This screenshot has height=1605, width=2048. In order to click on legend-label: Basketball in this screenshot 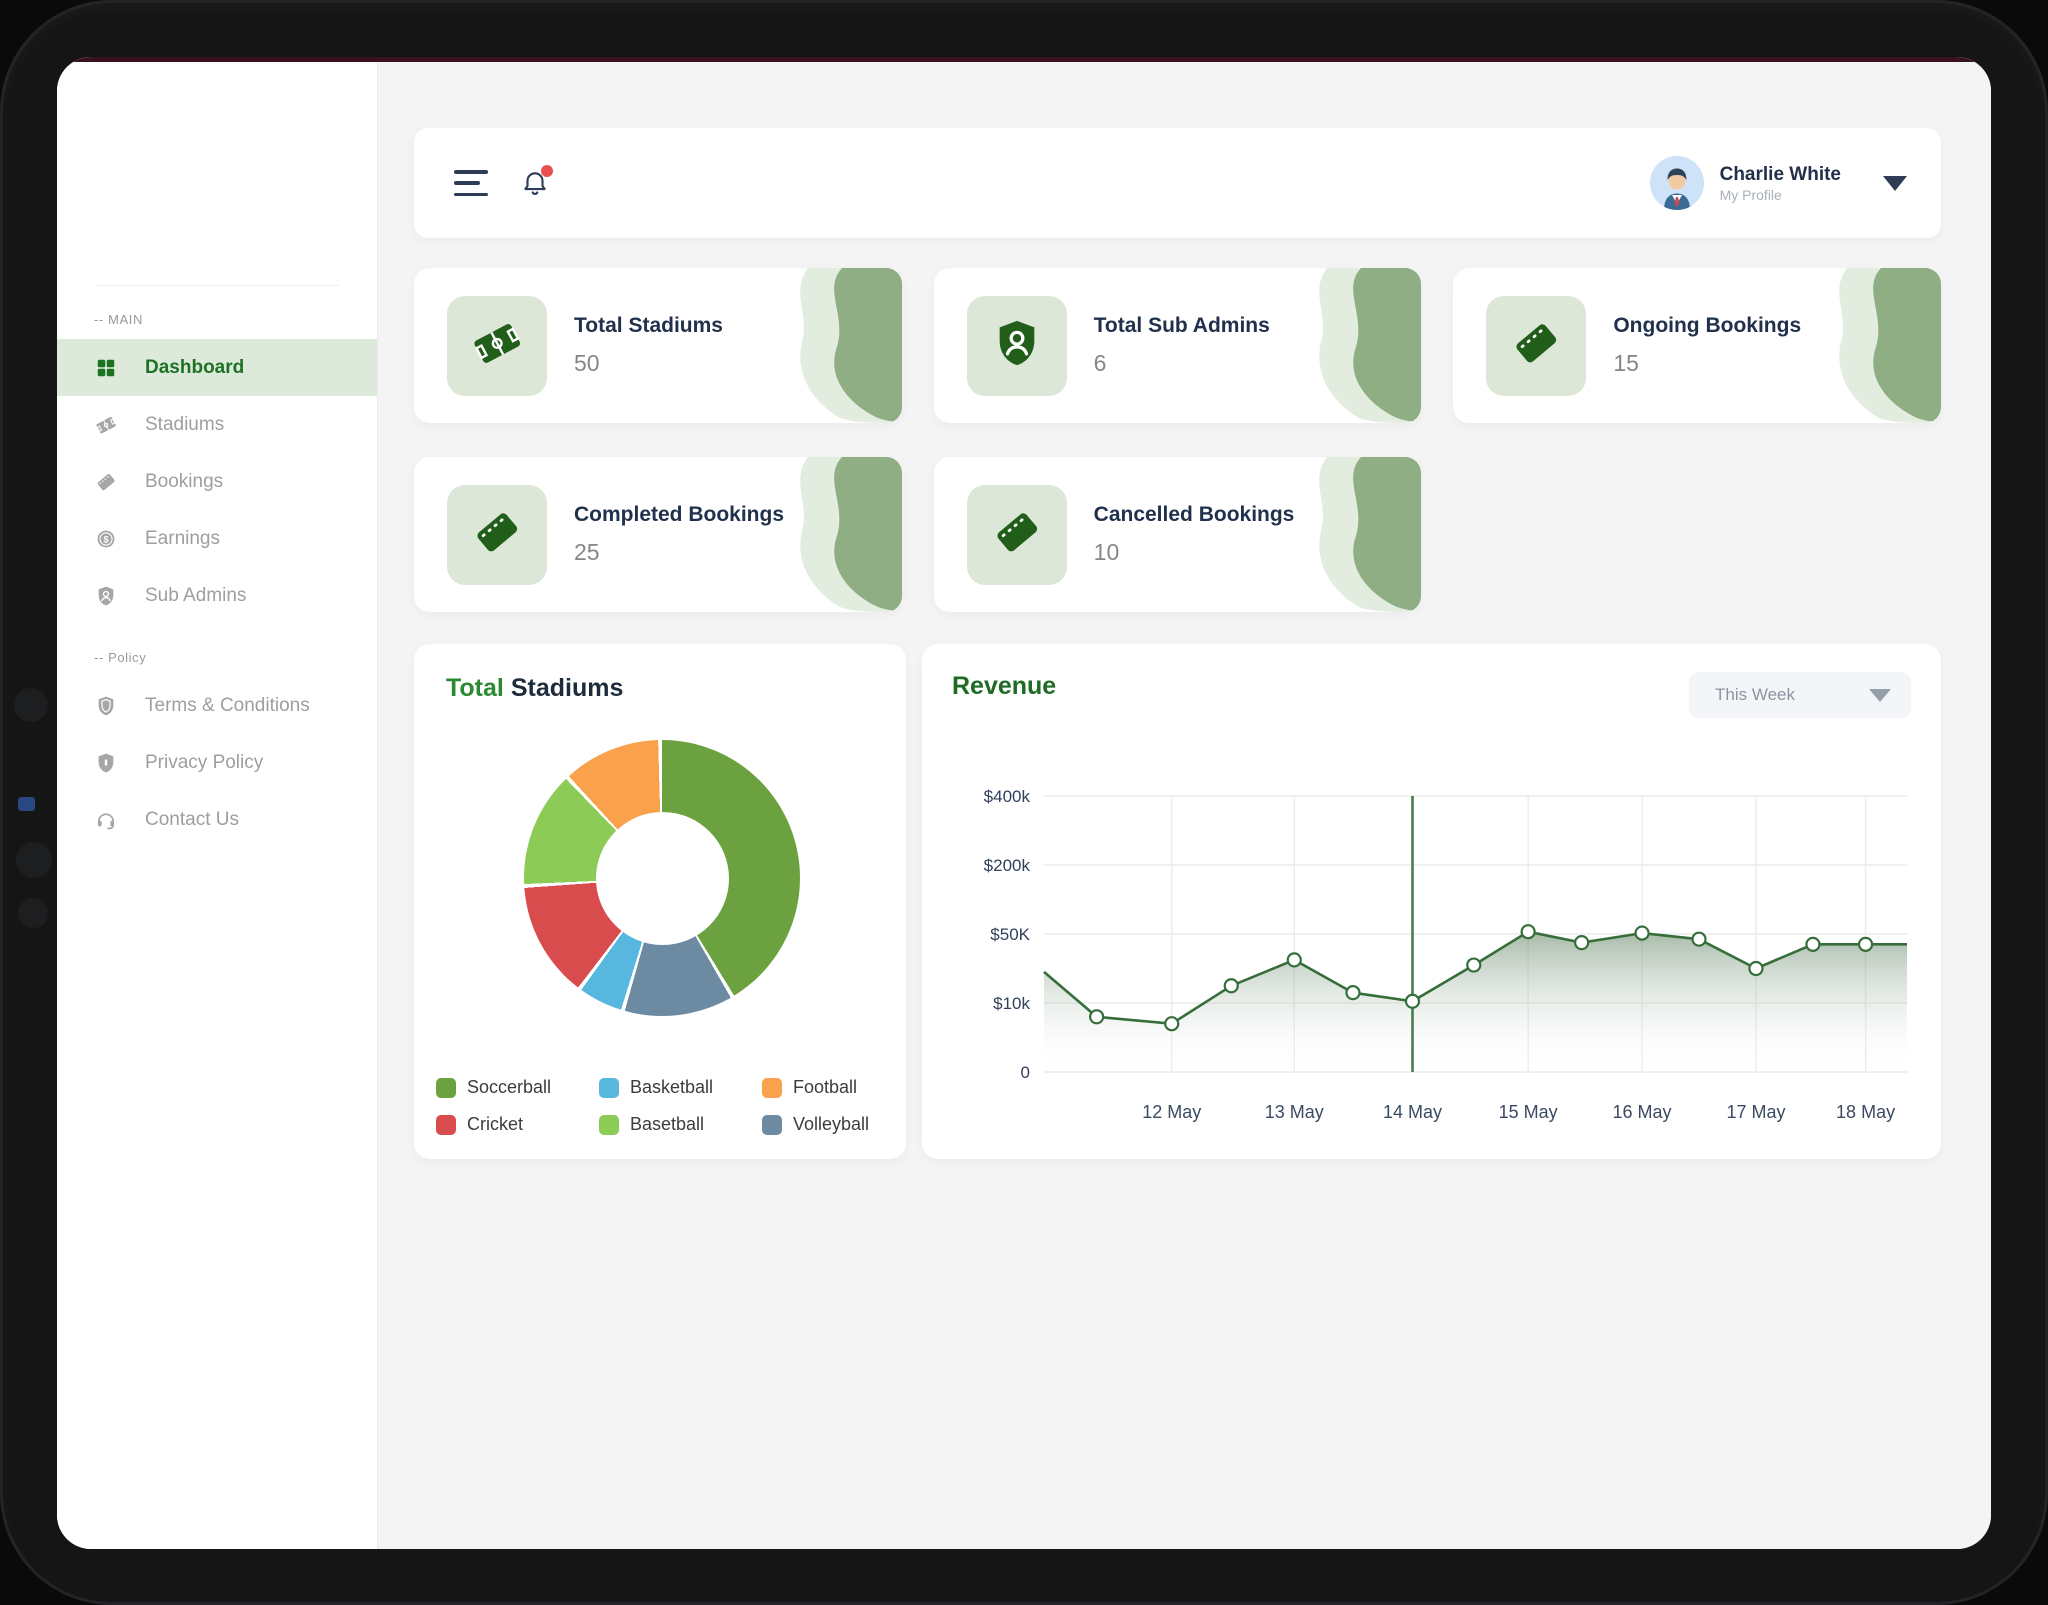, I will do `click(672, 1087)`.